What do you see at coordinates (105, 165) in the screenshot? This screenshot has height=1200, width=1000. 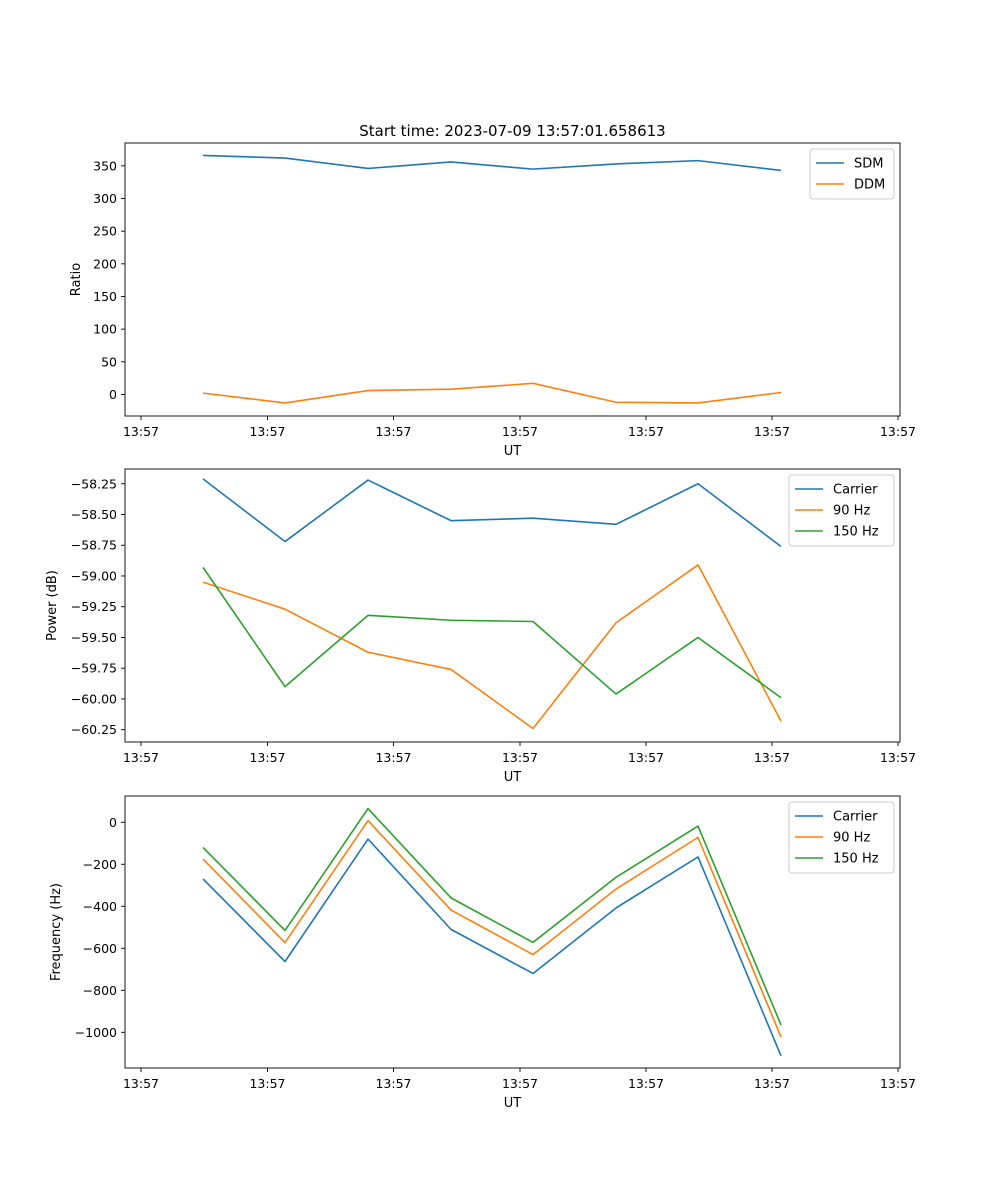 I see `y-tick-label: 350` at bounding box center [105, 165].